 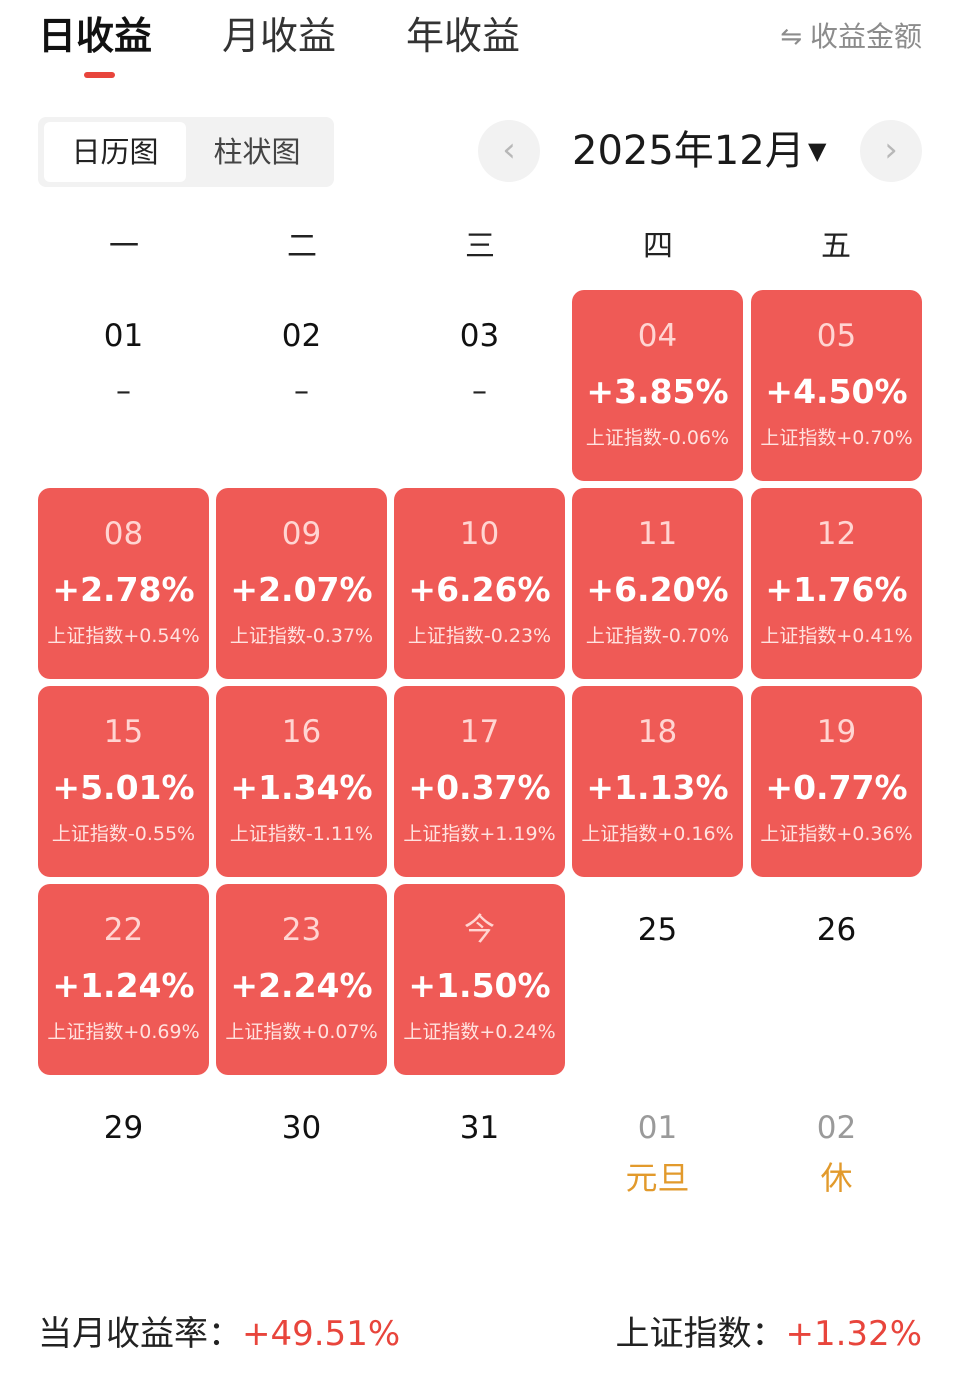 I want to click on day-number: 03, so click(x=479, y=336).